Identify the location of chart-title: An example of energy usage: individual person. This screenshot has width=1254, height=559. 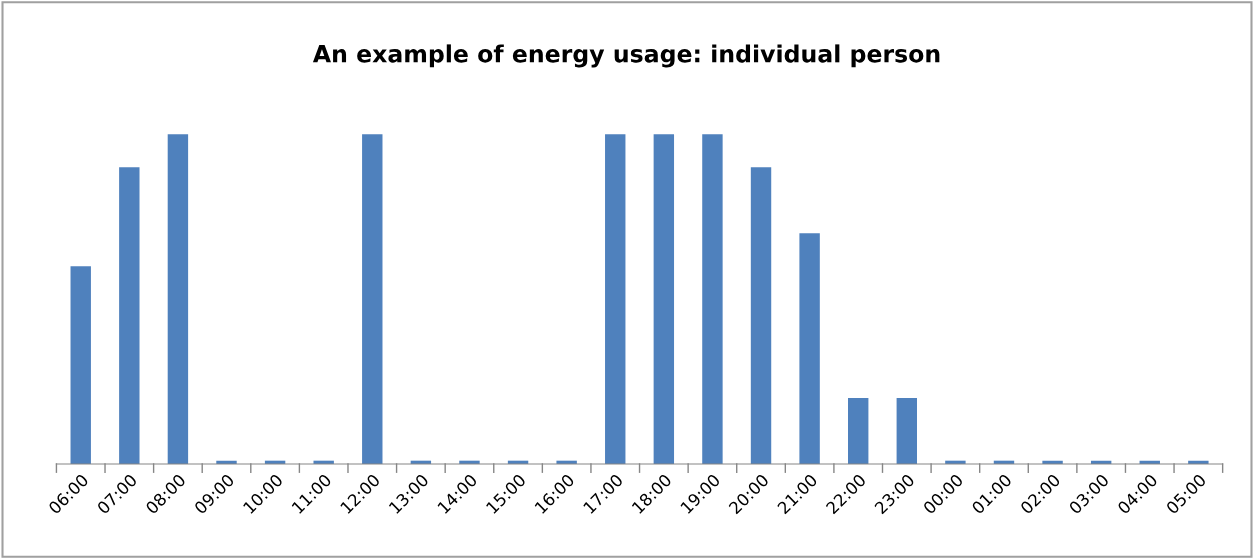
(626, 56).